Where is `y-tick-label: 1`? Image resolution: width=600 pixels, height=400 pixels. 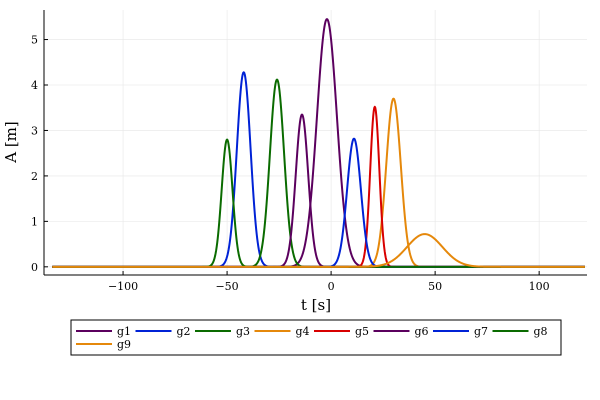
y-tick-label: 1 is located at coordinates (34, 221).